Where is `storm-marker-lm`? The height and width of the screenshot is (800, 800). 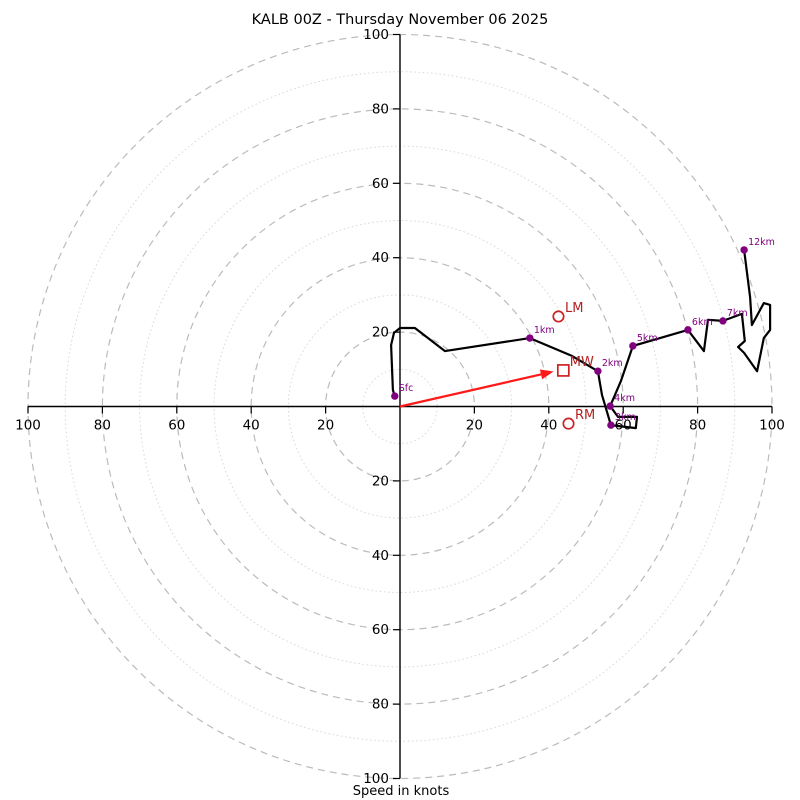 storm-marker-lm is located at coordinates (558, 316).